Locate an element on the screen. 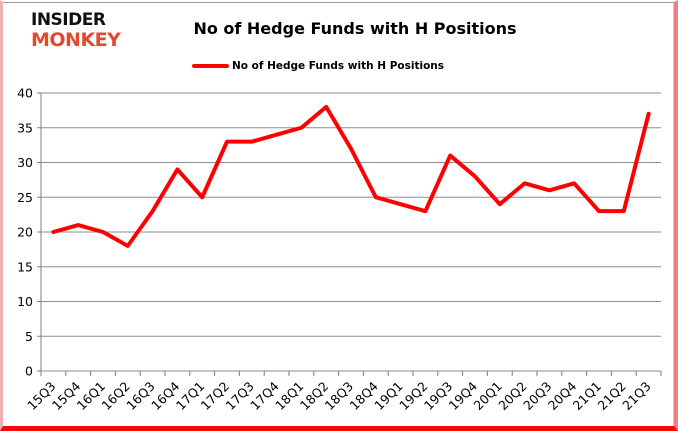  insider-monkey-logo: INSIDER MONKEY is located at coordinates (76, 30).